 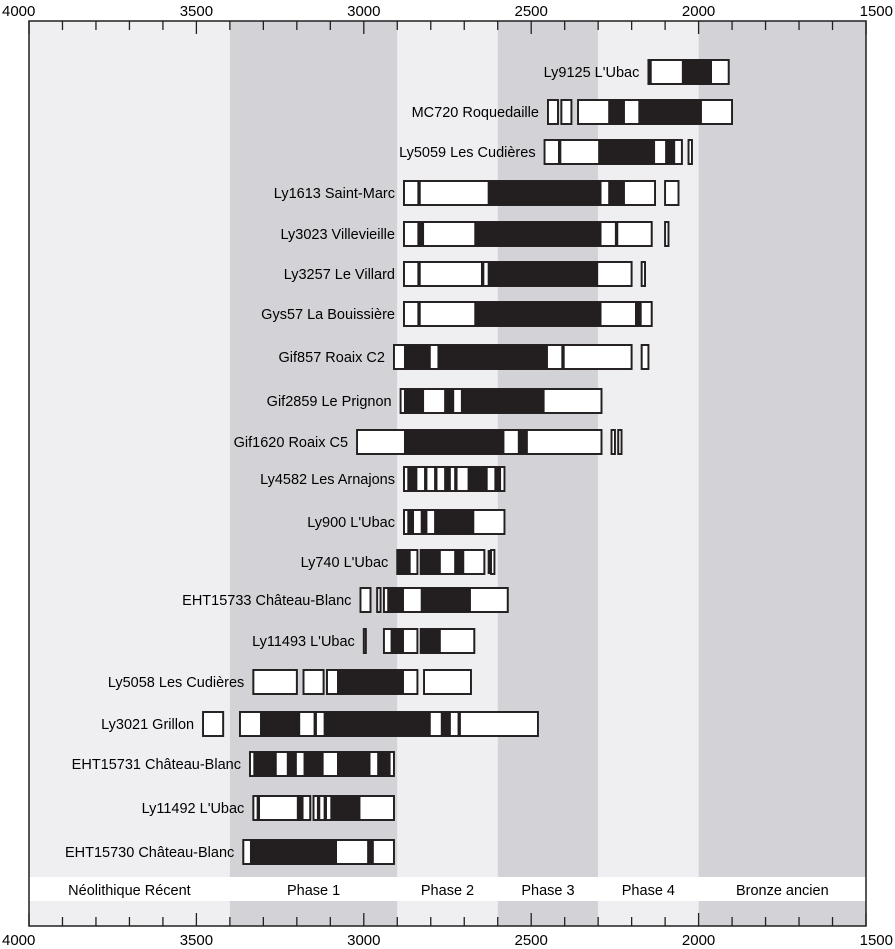 What do you see at coordinates (467, 153) in the screenshot?
I see `sample-label: Ly5059 Les Cudières` at bounding box center [467, 153].